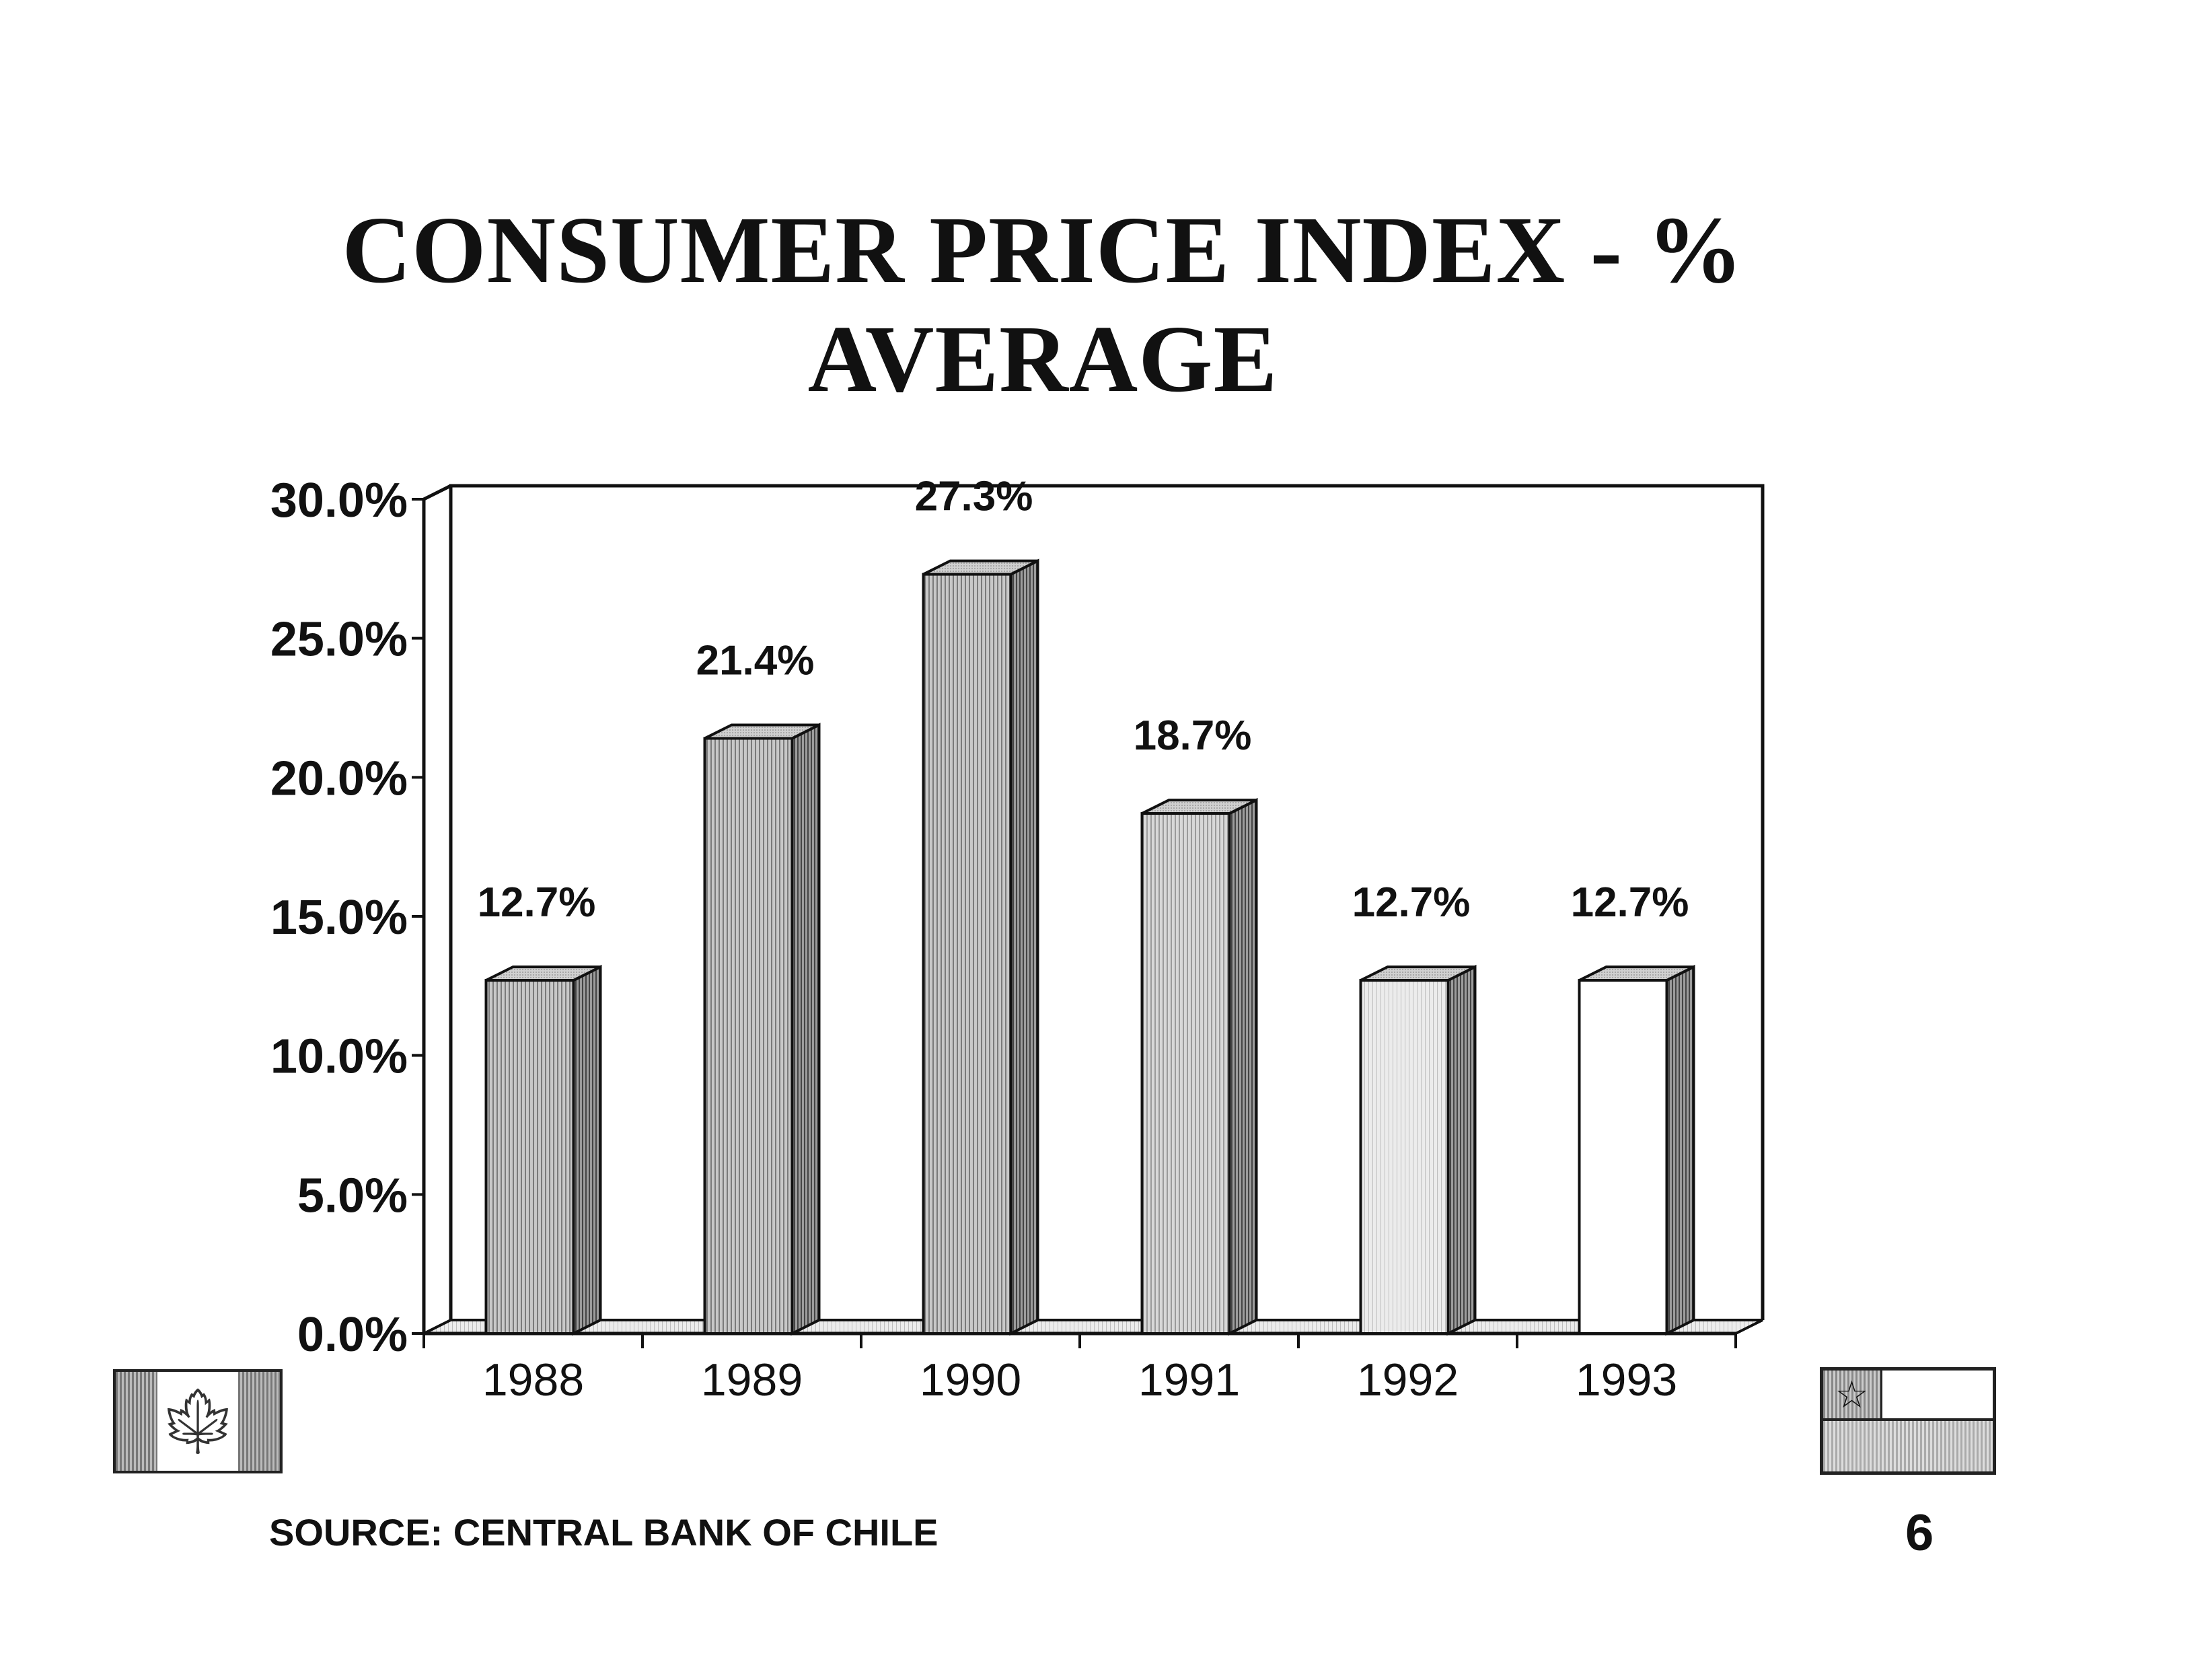 Image resolution: width=2208 pixels, height=1680 pixels. I want to click on data-labels: 12.7% 21.4% 27.3% 18.7% 12.7% 12.7%, so click(1083, 700).